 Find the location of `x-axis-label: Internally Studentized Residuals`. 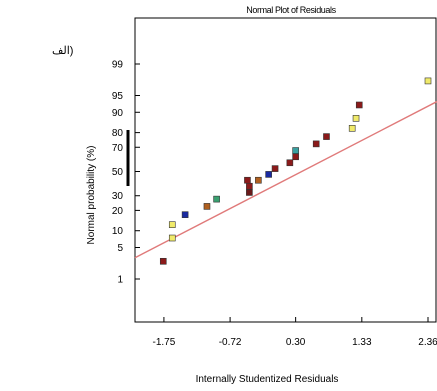

x-axis-label: Internally Studentized Residuals is located at coordinates (267, 379).